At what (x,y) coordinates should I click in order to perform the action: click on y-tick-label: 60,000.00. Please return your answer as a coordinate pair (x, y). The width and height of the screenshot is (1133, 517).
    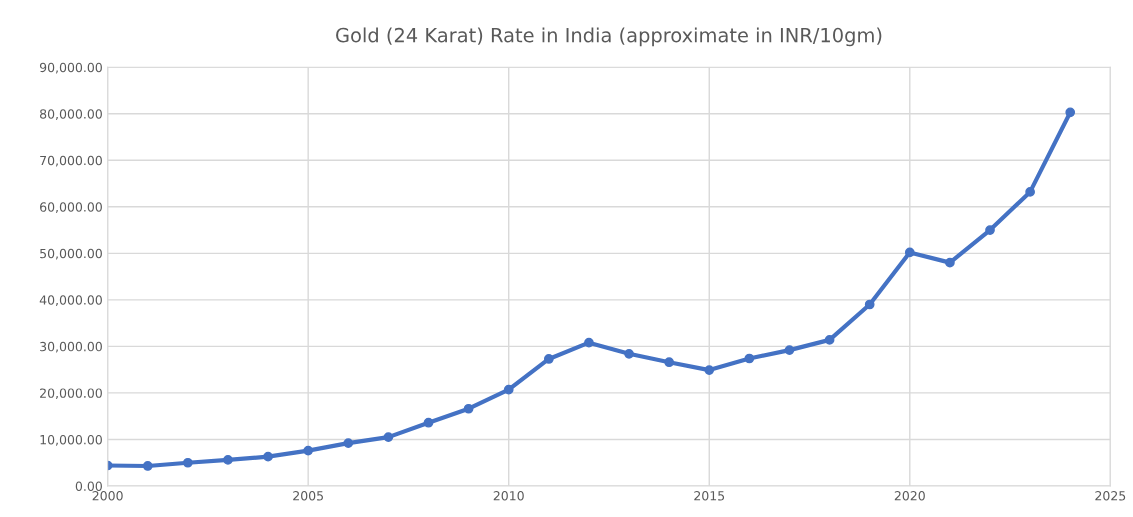
    Looking at the image, I should click on (71, 207).